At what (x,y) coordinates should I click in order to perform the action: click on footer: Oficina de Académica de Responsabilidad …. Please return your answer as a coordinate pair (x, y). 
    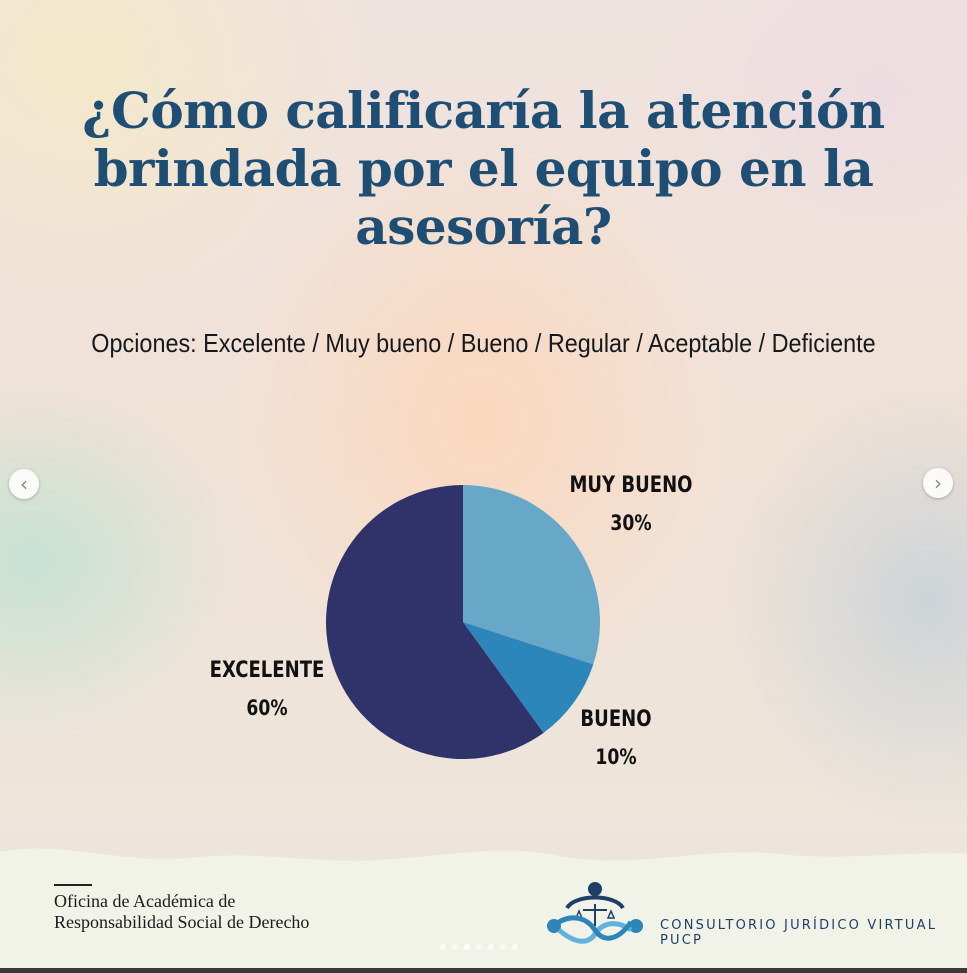
    Looking at the image, I should click on (483, 906).